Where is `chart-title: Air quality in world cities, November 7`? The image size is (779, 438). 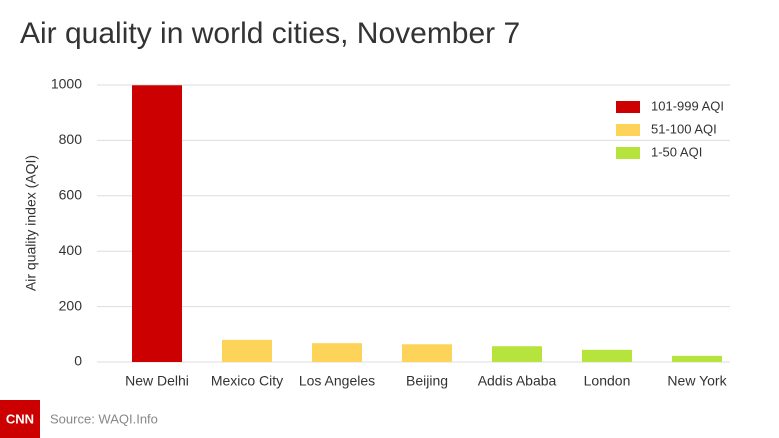 chart-title: Air quality in world cities, November 7 is located at coordinates (270, 33).